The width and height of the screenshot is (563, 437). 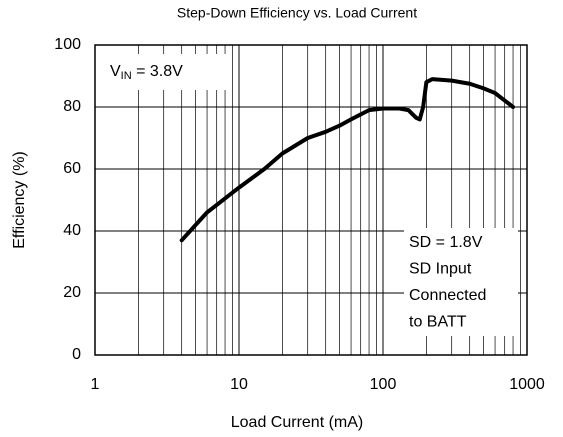 What do you see at coordinates (297, 13) in the screenshot?
I see `chart-title: Step-Down Efficiency vs. Load Current` at bounding box center [297, 13].